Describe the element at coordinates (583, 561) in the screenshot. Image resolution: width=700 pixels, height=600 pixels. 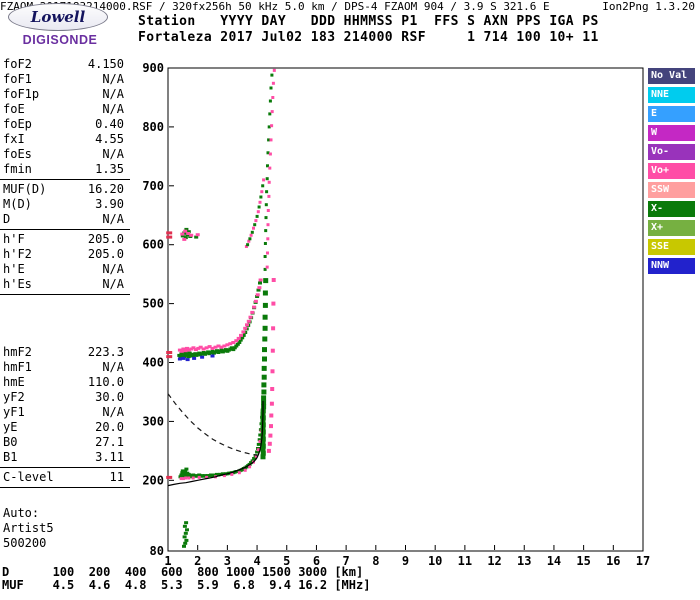
I see `x-tick-label: 15` at that location.